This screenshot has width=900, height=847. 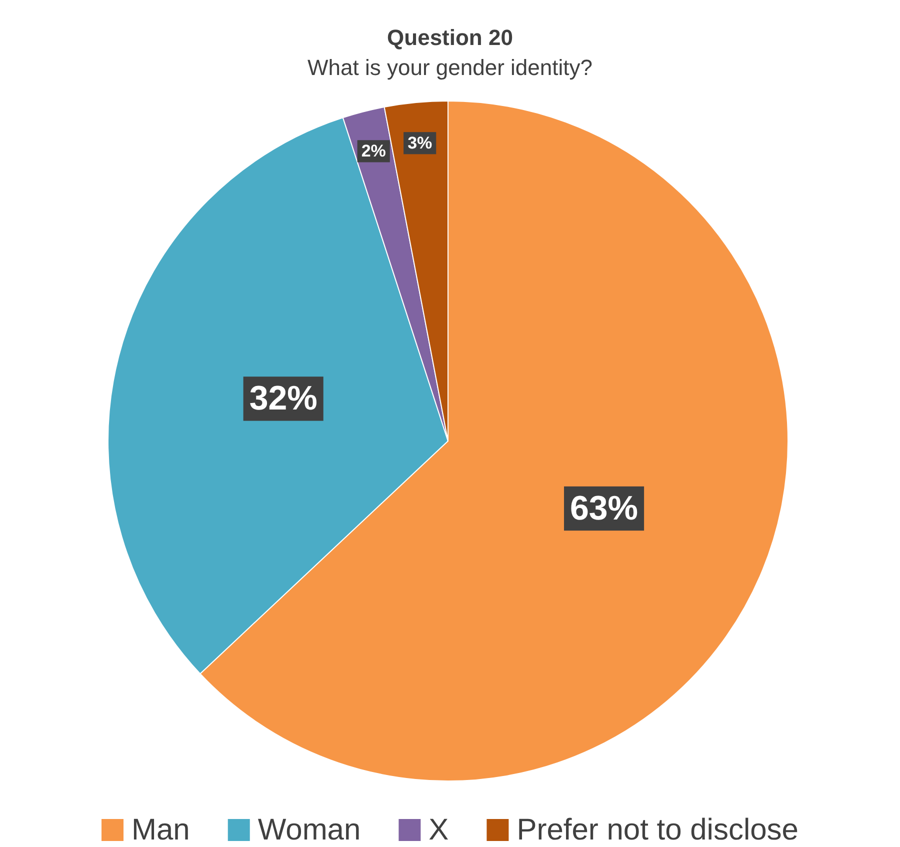 I want to click on data-label: 2%, so click(x=373, y=151).